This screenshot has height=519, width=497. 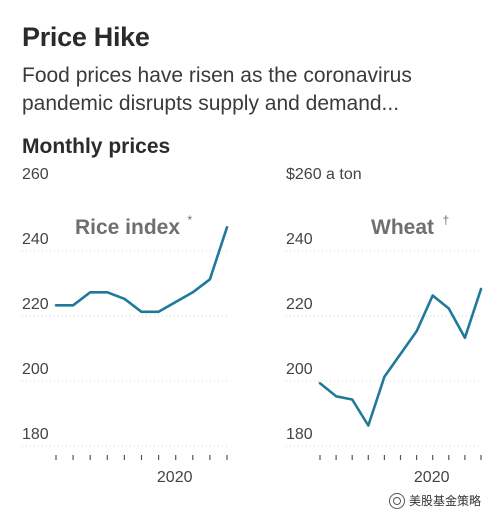 What do you see at coordinates (35, 369) in the screenshot?
I see `rice-ytick-label: 200` at bounding box center [35, 369].